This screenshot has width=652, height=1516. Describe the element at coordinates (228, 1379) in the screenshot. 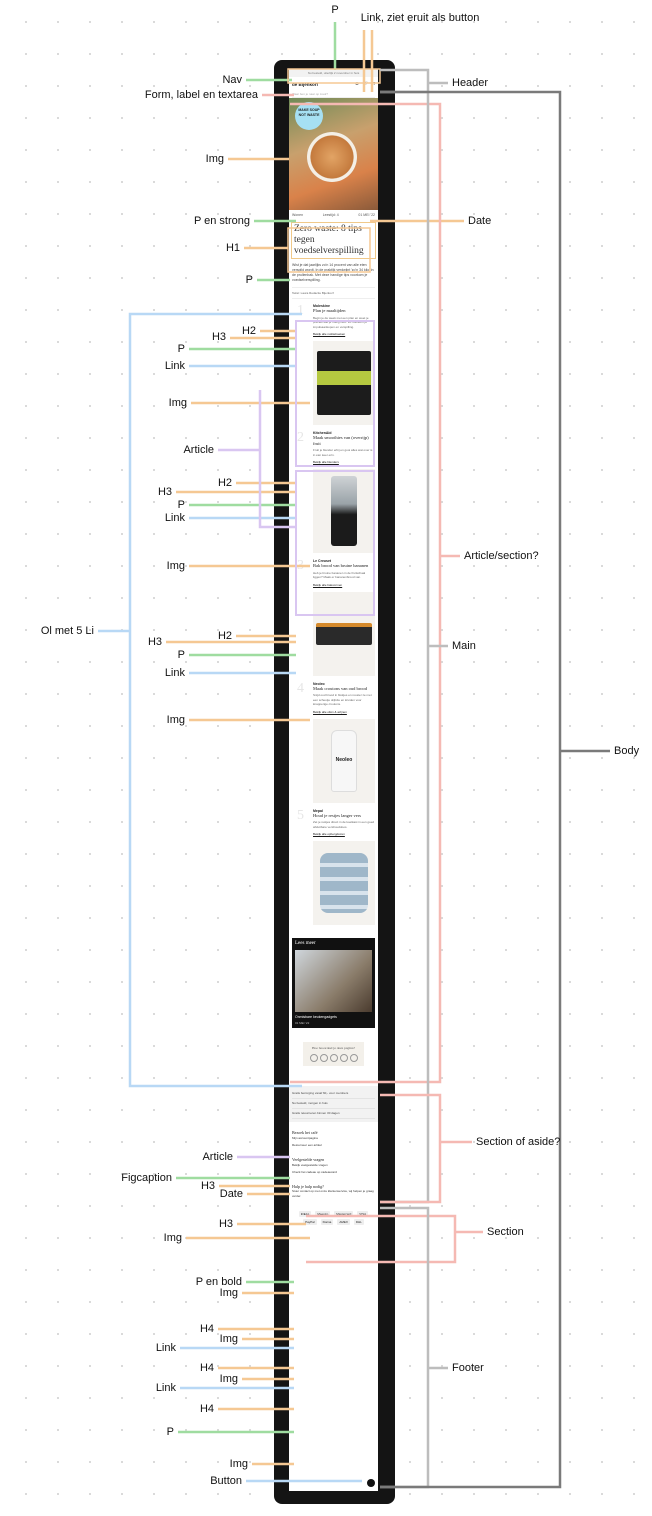

I see `annotation-label-img-7: Img` at that location.